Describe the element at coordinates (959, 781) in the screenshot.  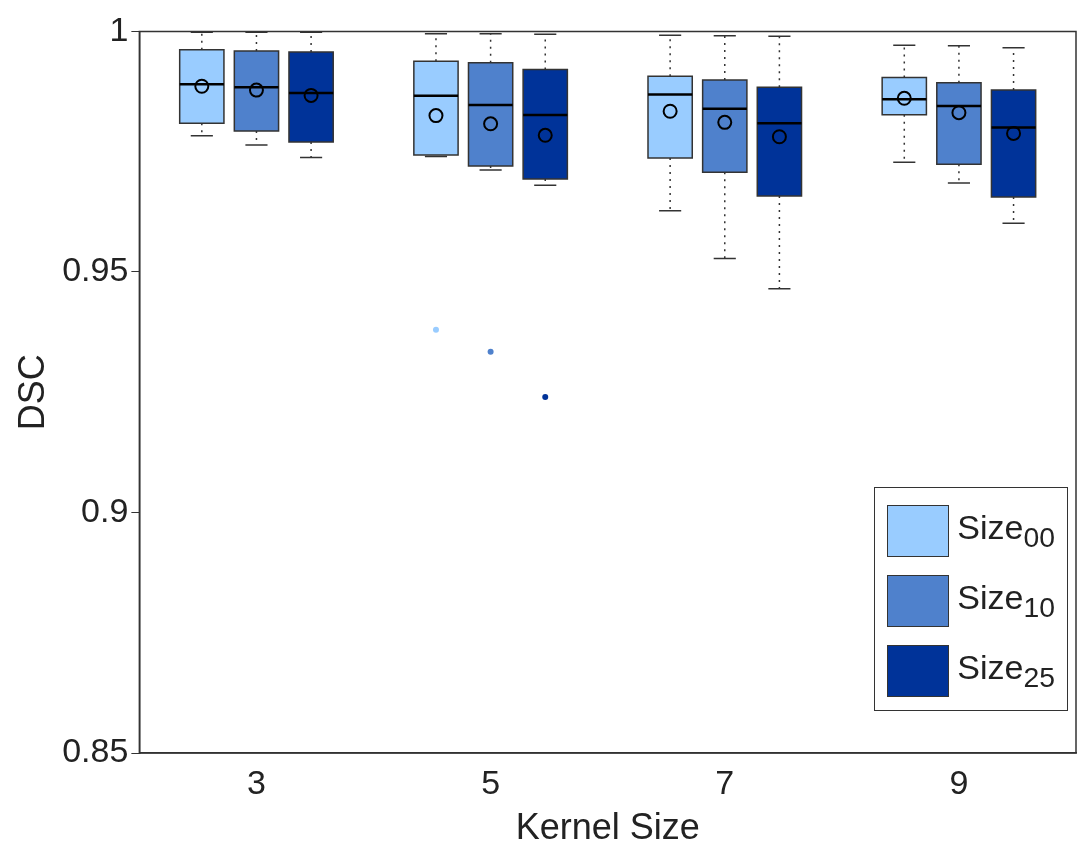
I see `x-tick-label: 9` at that location.